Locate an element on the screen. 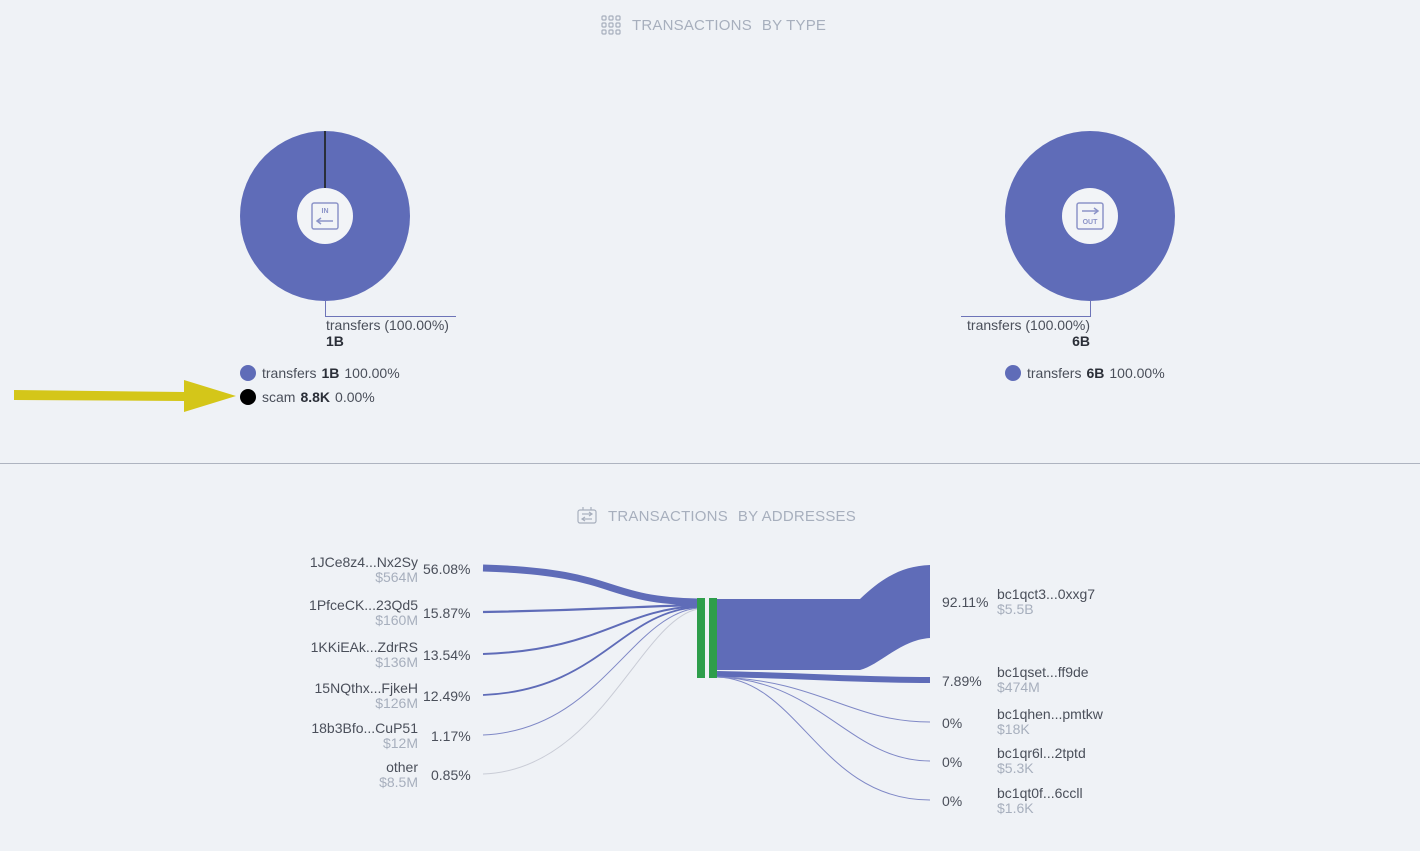 The width and height of the screenshot is (1420, 851). output-address-node: bc1qhen...pmtkw $18K is located at coordinates (1050, 722).